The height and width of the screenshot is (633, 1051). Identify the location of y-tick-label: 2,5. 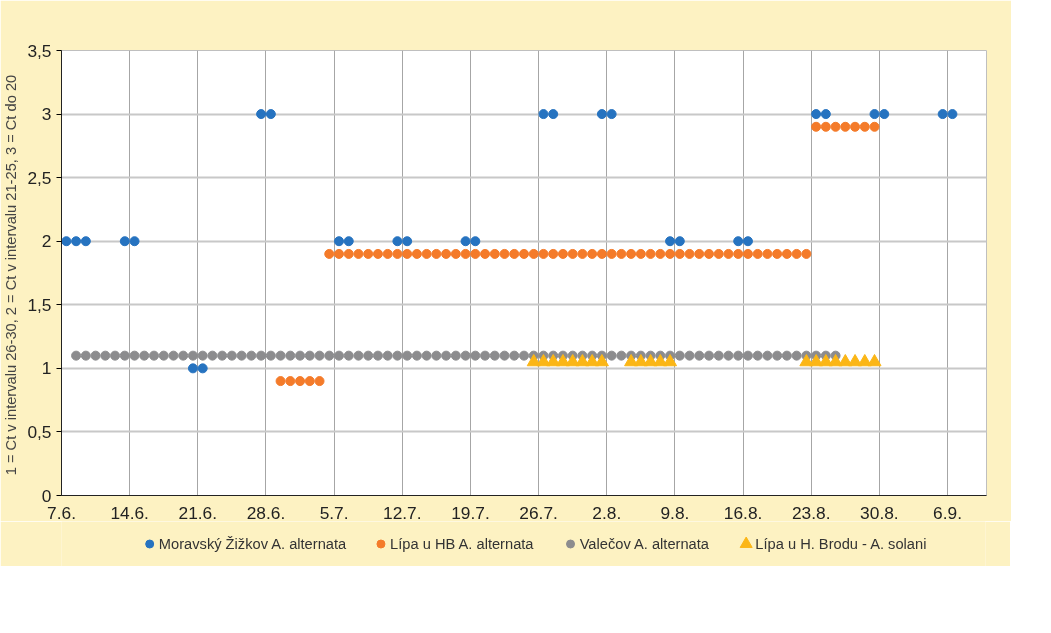
(39, 177).